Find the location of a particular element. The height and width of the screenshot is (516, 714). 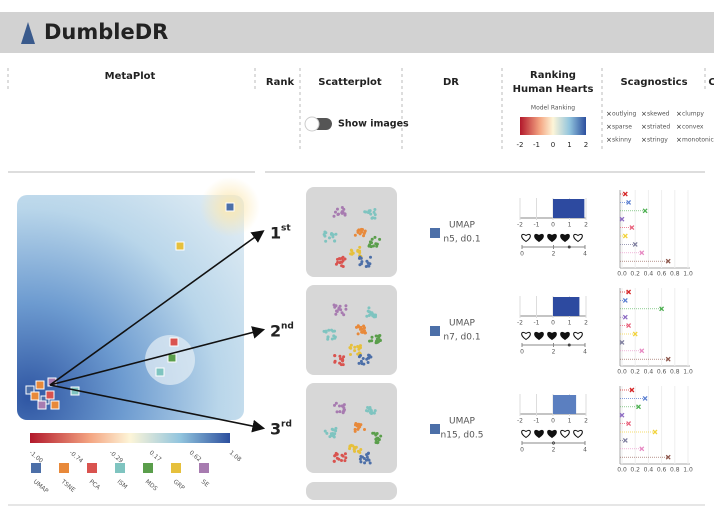

rank: 1 is located at coordinates (275, 233).